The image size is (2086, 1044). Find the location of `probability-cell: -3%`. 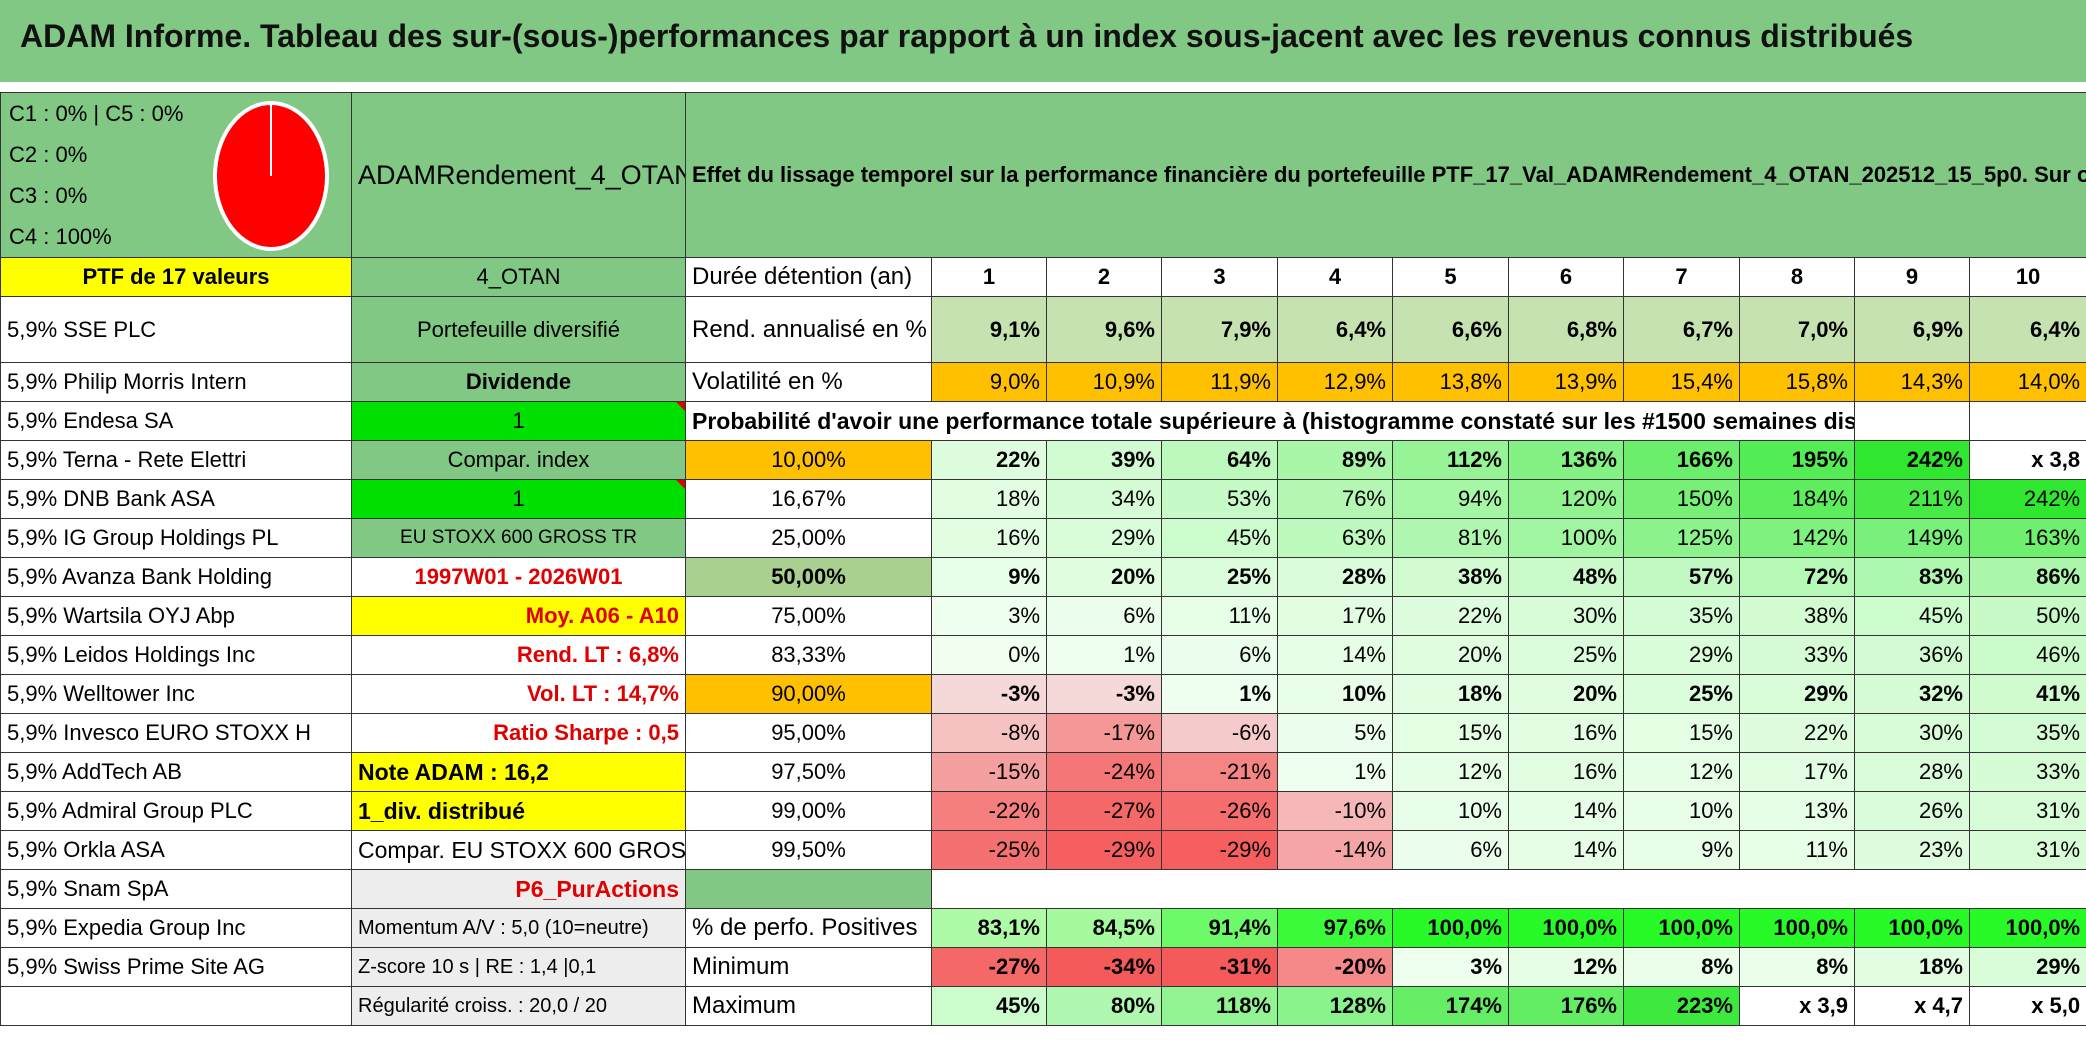

probability-cell: -3% is located at coordinates (1104, 694).